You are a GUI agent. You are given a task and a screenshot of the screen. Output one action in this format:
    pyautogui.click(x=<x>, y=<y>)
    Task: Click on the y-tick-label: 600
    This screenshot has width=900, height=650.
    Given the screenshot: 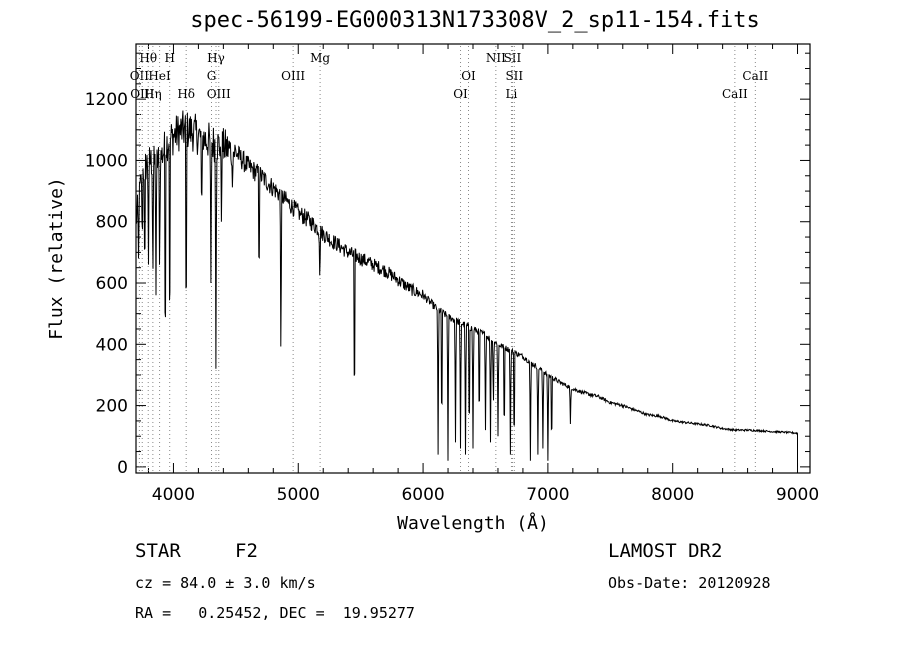 What is the action you would take?
    pyautogui.click(x=112, y=284)
    